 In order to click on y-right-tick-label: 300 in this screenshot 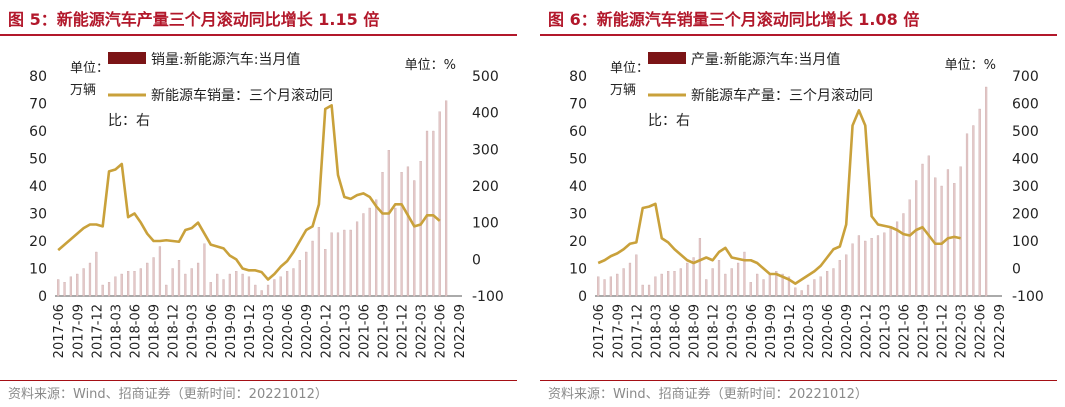, I will do `click(485, 150)`.